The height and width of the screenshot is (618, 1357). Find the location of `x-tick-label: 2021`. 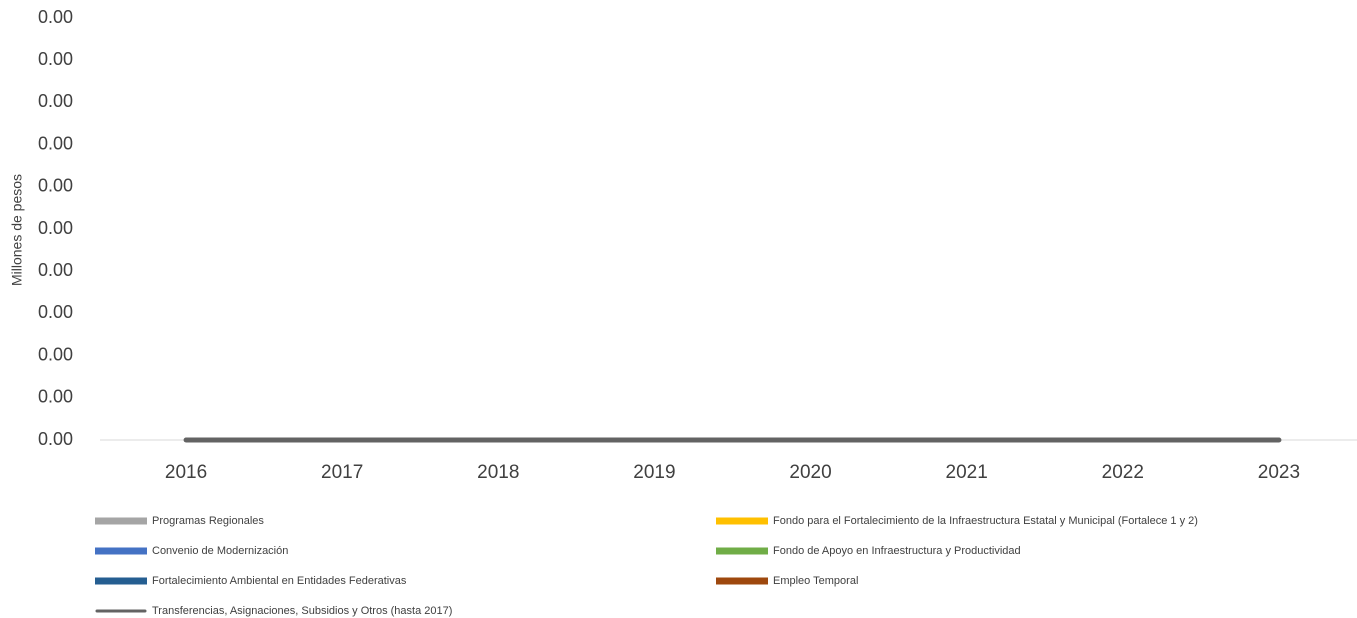

x-tick-label: 2021 is located at coordinates (967, 472).